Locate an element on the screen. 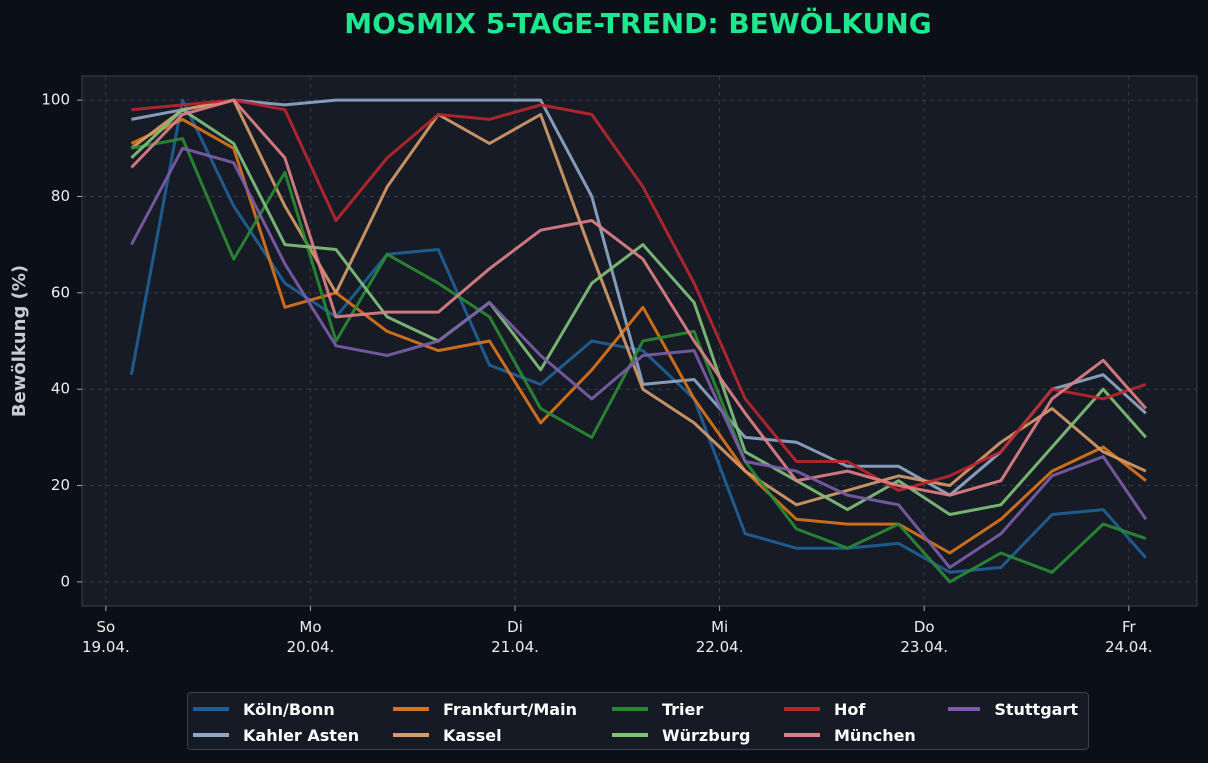 This screenshot has height=763, width=1208. x-tick-label: Mi 22.04. is located at coordinates (719, 637).